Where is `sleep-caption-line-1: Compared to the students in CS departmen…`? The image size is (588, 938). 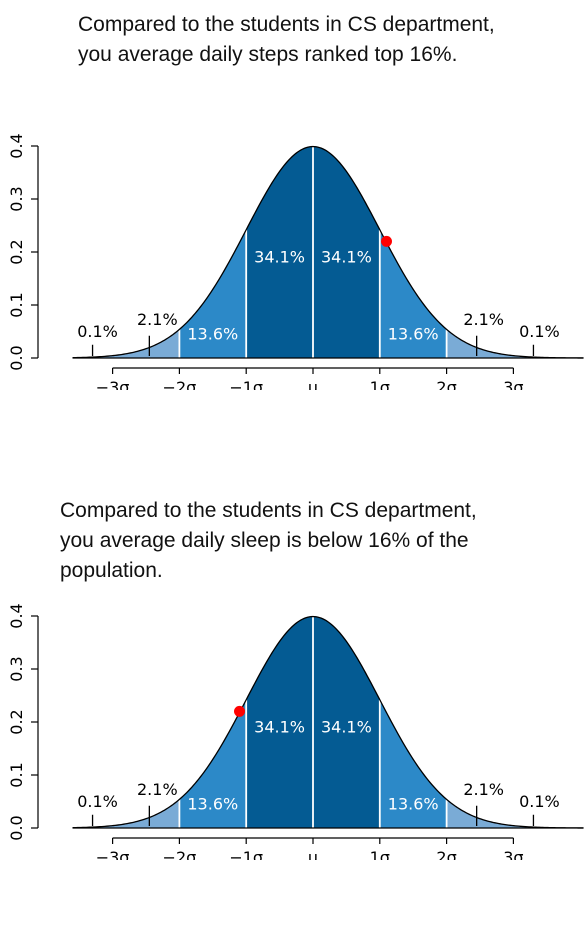 sleep-caption-line-1: Compared to the students in CS departmen… is located at coordinates (268, 510).